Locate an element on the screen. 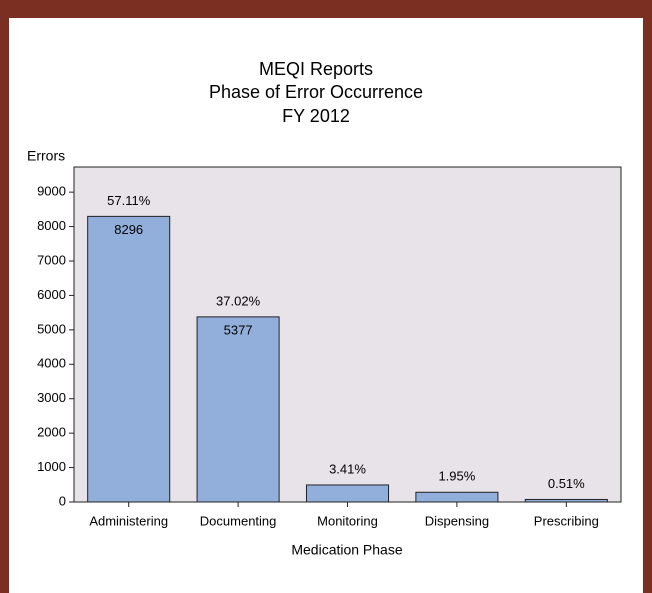  x-tick-label: Documenting is located at coordinates (238, 520).